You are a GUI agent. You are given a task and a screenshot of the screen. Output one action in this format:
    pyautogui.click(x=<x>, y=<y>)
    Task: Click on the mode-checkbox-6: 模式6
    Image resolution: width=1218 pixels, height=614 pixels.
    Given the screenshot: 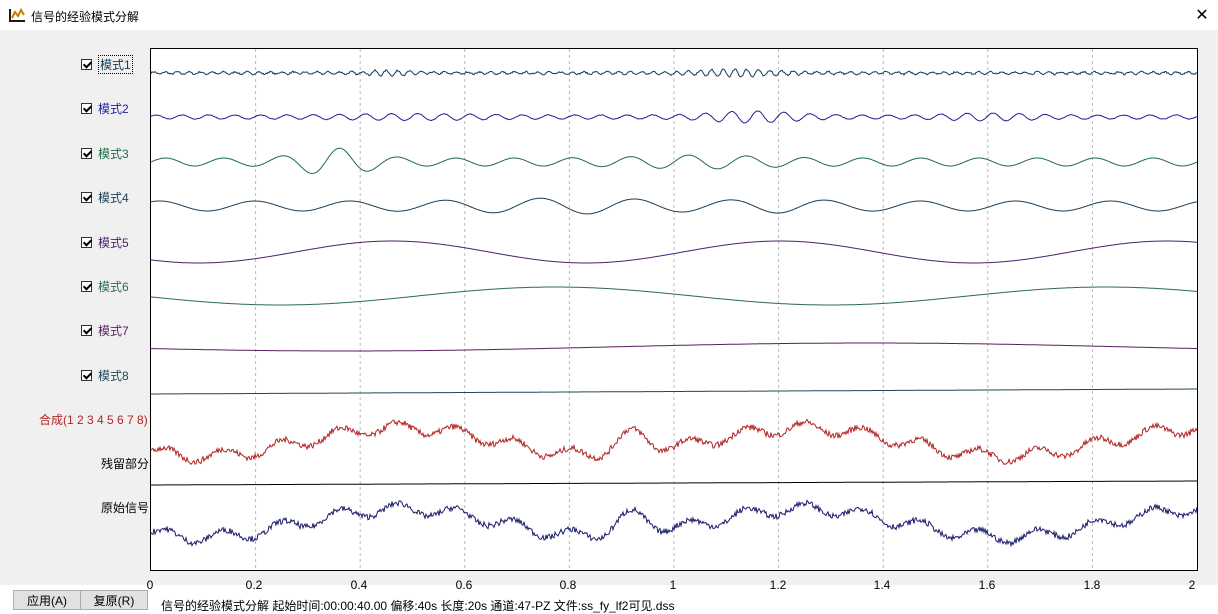 What is the action you would take?
    pyautogui.click(x=105, y=286)
    